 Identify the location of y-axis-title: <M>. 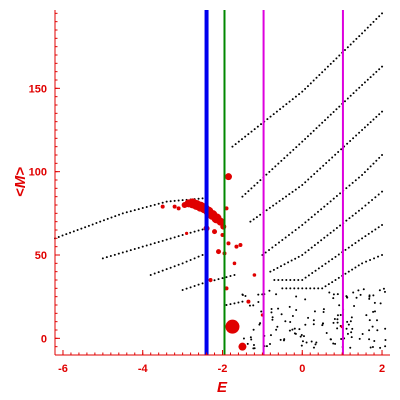
(20, 182).